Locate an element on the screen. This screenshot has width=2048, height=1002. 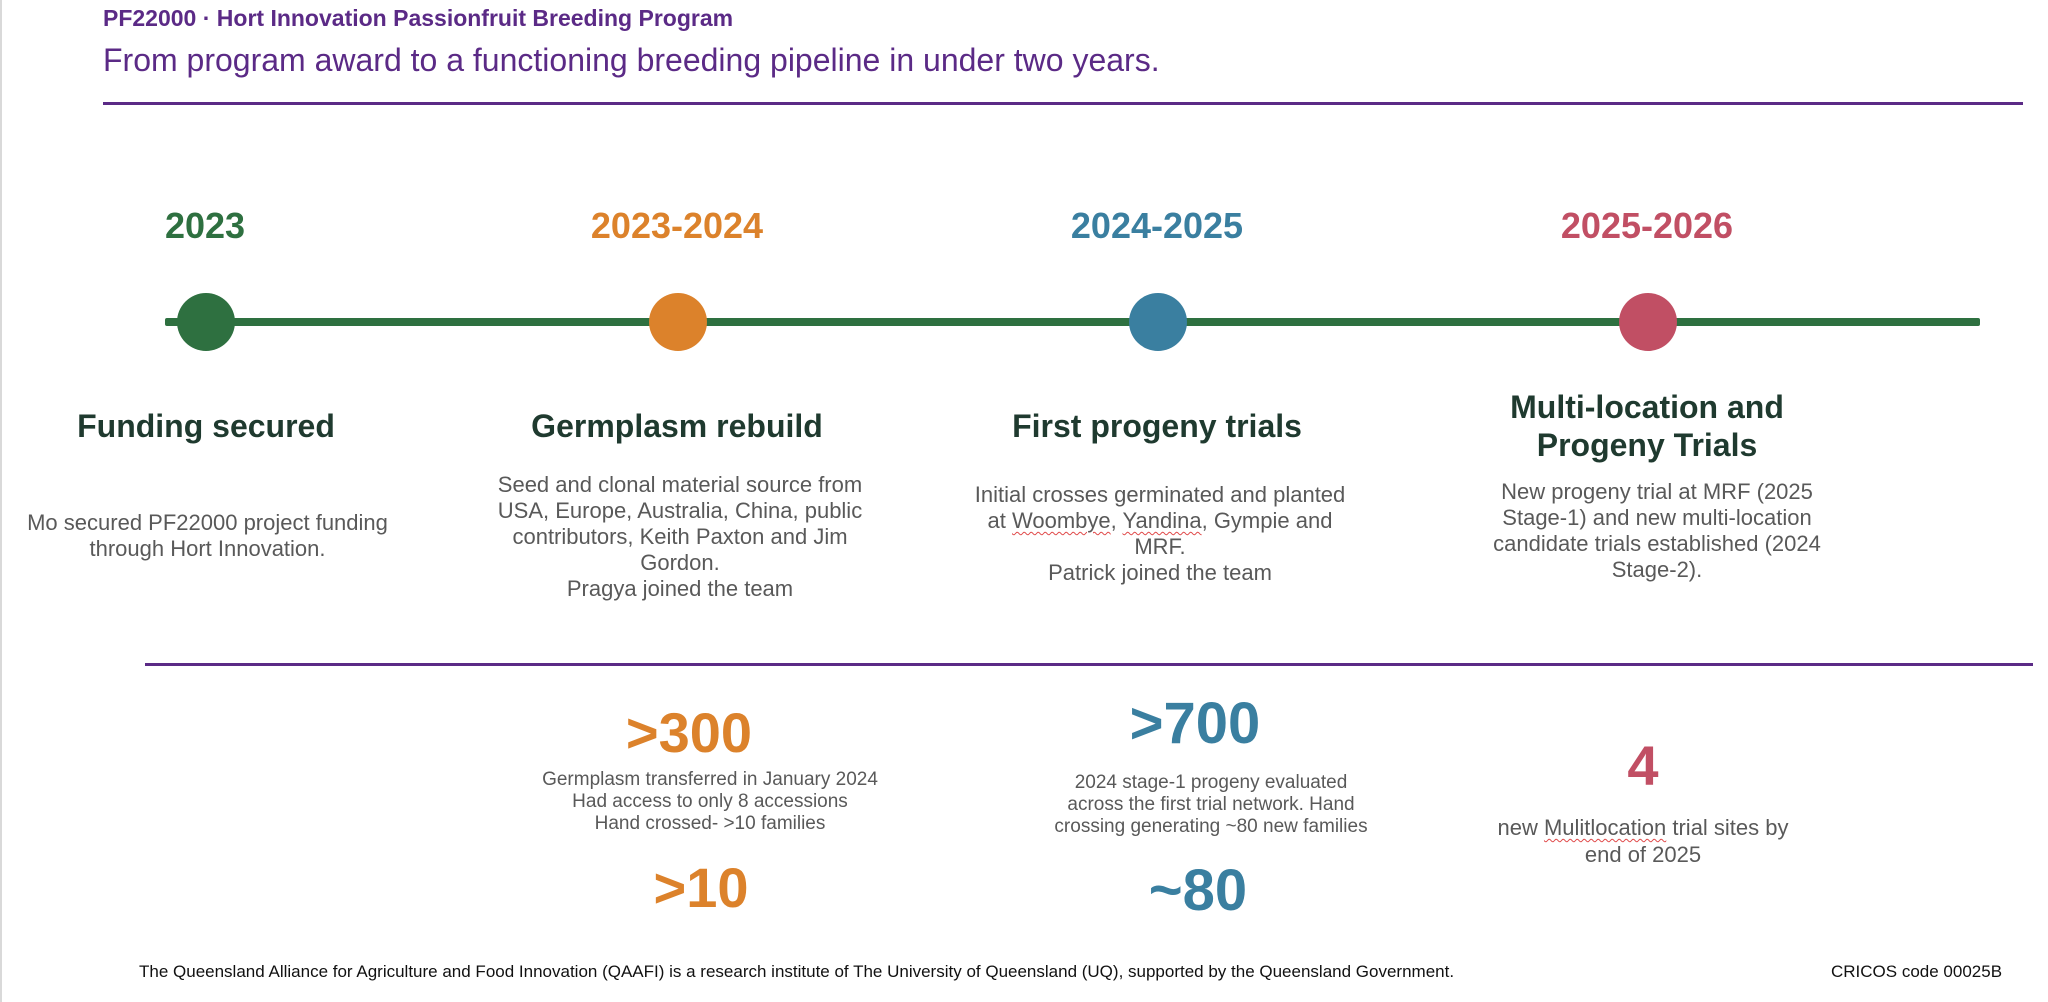
stat-germplasm-value: >300 is located at coordinates (689, 732).